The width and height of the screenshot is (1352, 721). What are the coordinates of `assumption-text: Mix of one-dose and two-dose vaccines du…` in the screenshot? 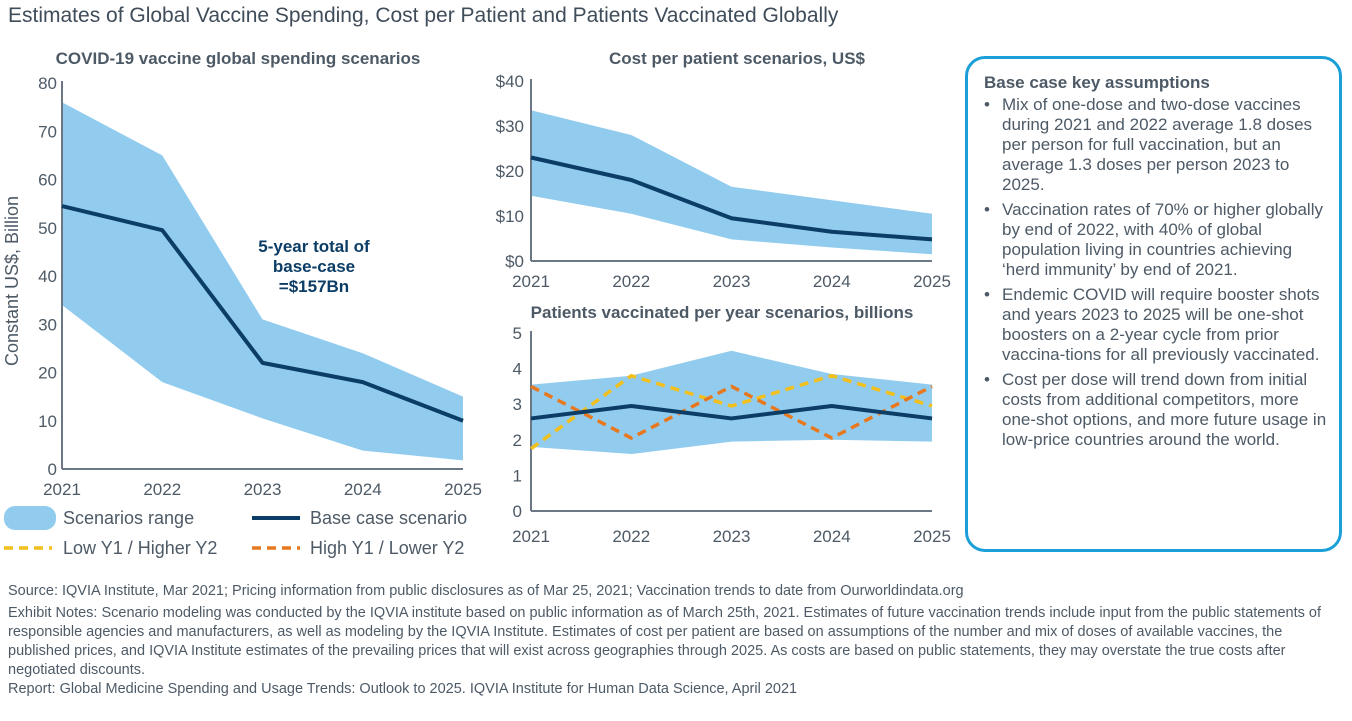 It's located at (1157, 144).